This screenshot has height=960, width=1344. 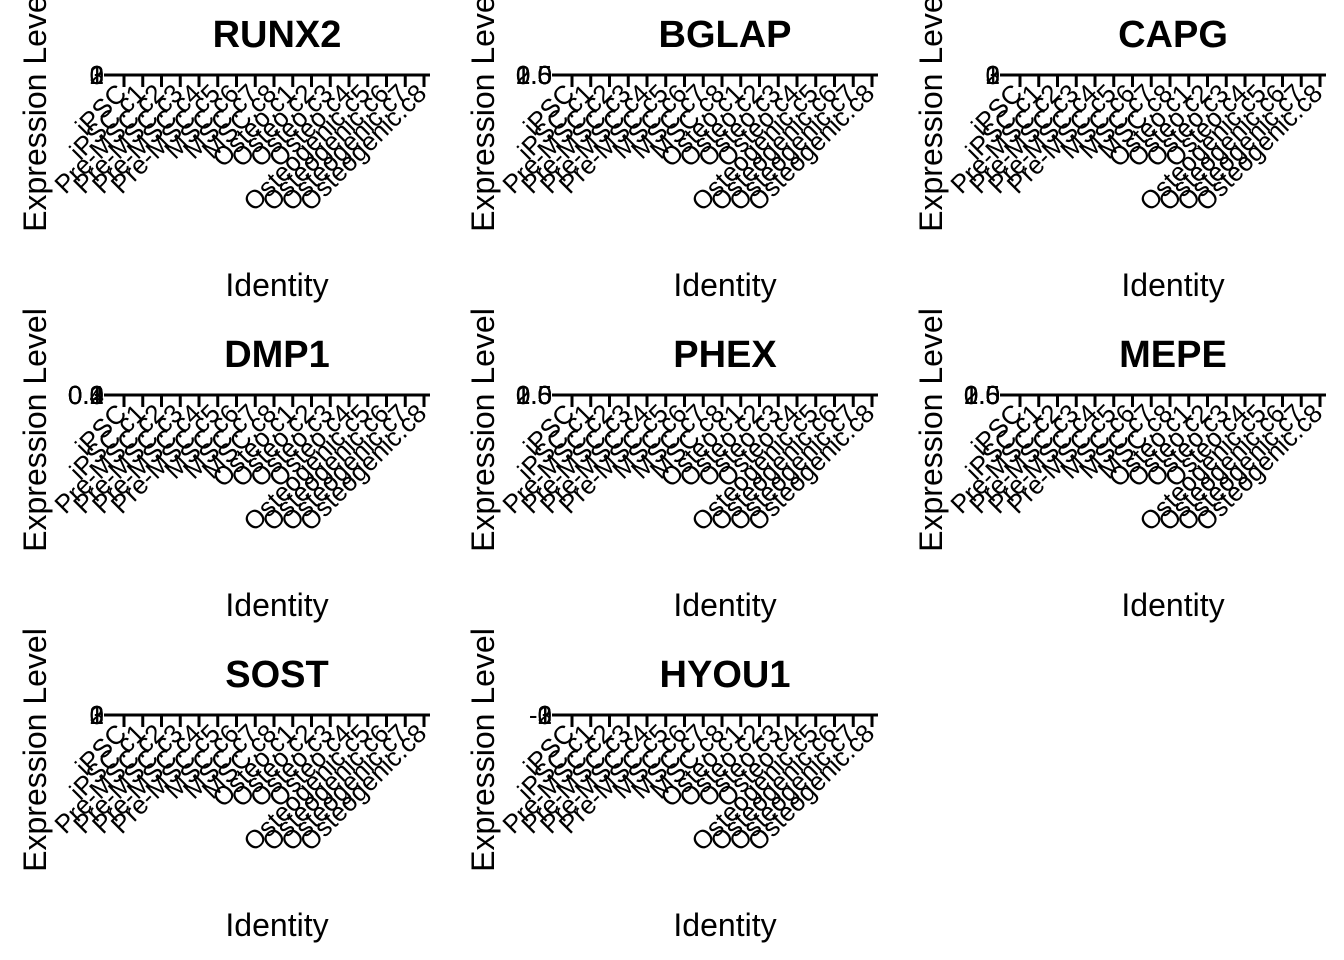 I want to click on panel-title: MEPE, so click(x=1173, y=355).